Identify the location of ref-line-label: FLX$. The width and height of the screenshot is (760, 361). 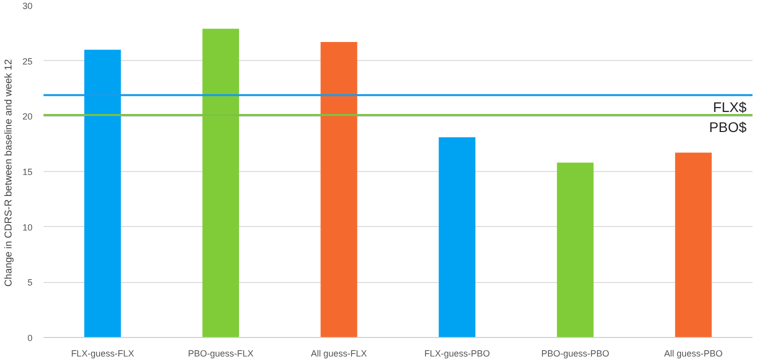
(730, 107).